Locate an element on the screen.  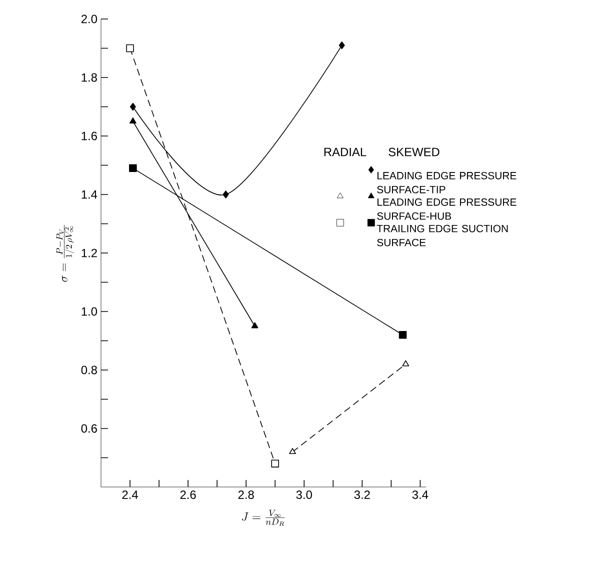
y-tick-label: 0.8 is located at coordinates (89, 370).